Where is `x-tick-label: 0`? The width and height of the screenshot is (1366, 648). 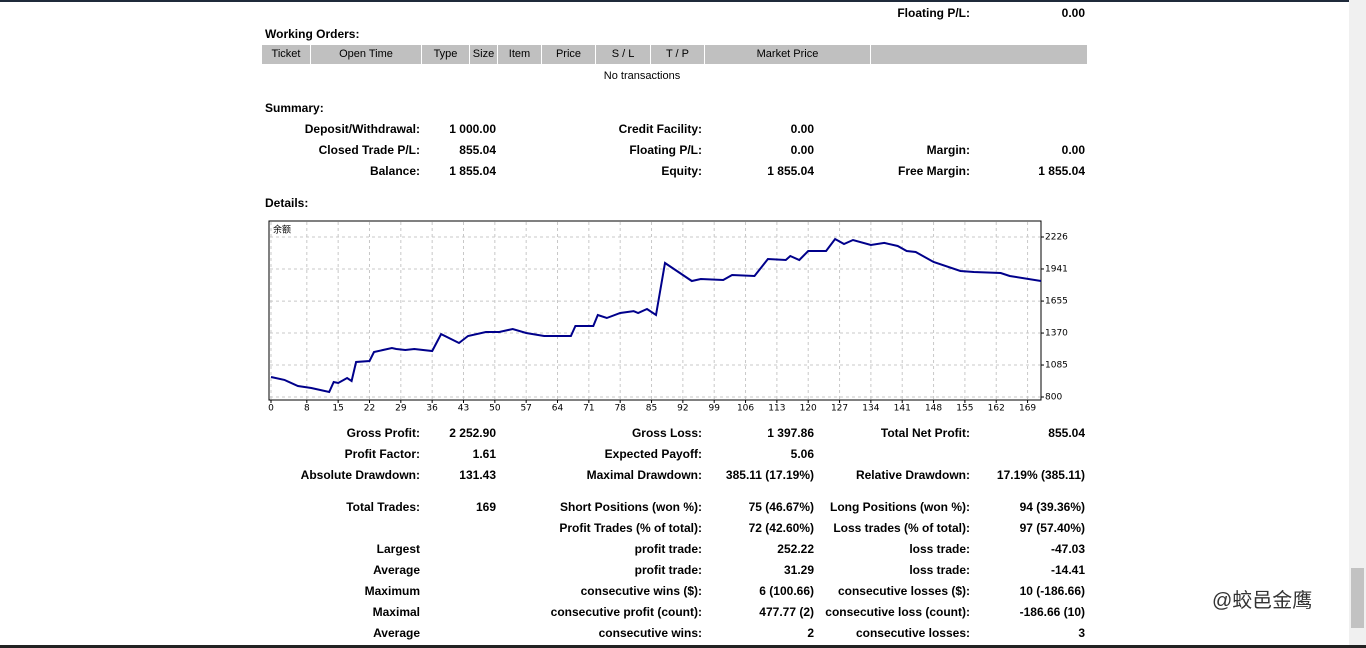 x-tick-label: 0 is located at coordinates (271, 409).